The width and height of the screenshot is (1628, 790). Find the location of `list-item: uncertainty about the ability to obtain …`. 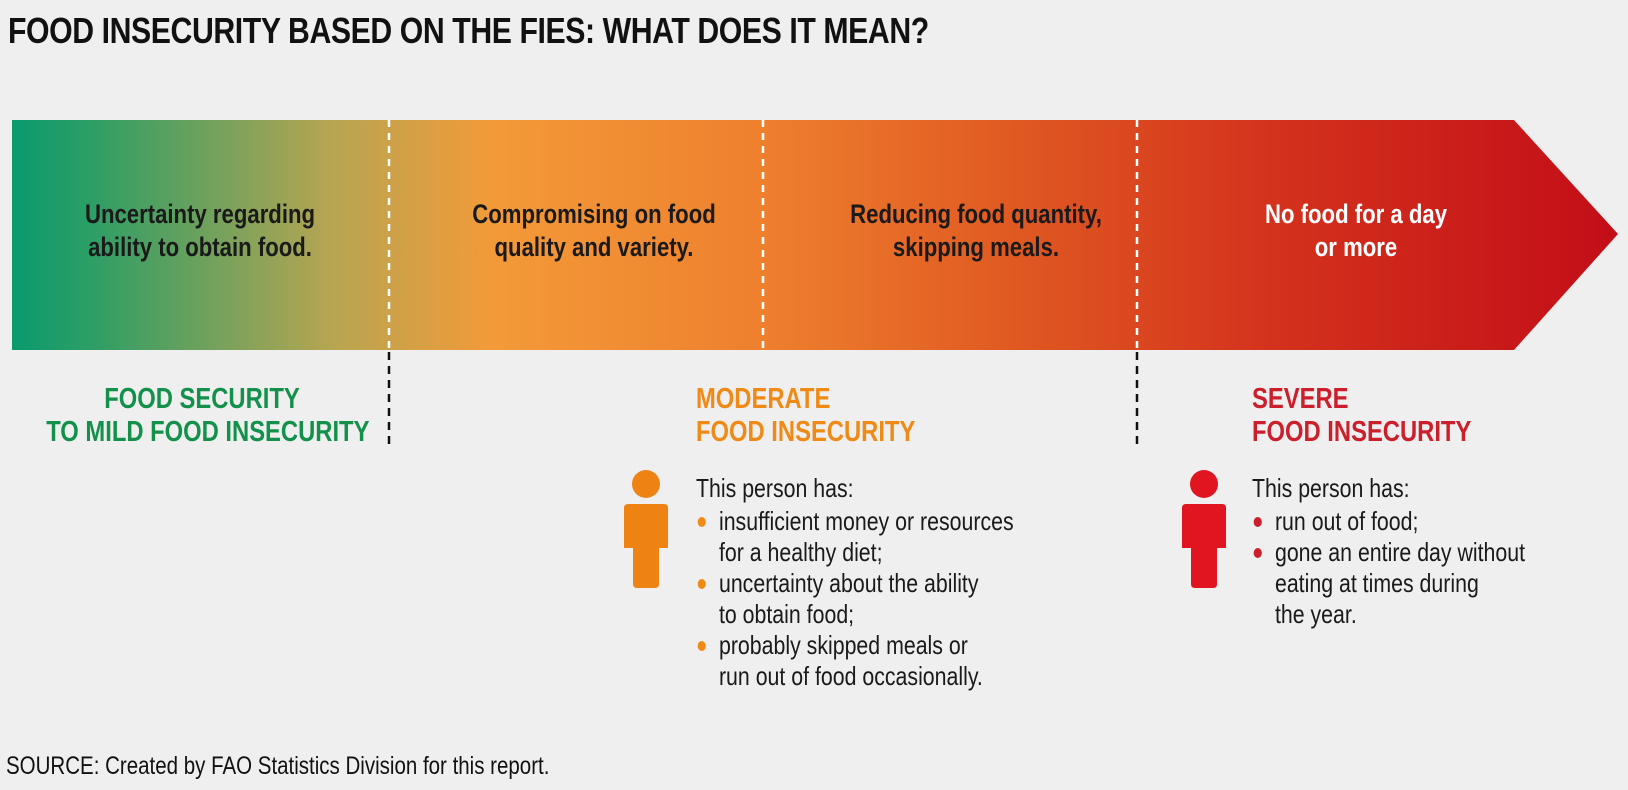

list-item: uncertainty about the ability to obtain … is located at coordinates (855, 599).